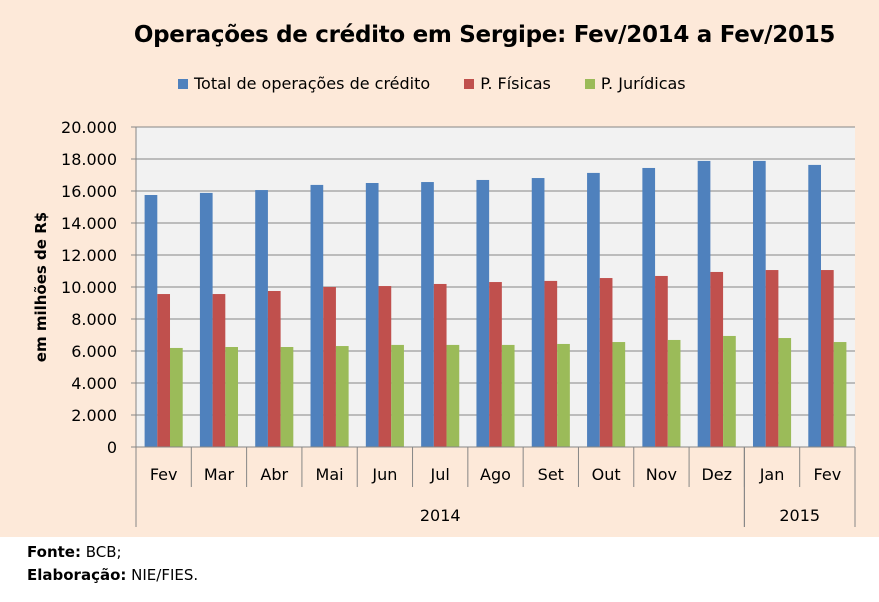 Image resolution: width=879 pixels, height=602 pixels. I want to click on legend-label-juridicas: P. Jurídicas, so click(643, 83).